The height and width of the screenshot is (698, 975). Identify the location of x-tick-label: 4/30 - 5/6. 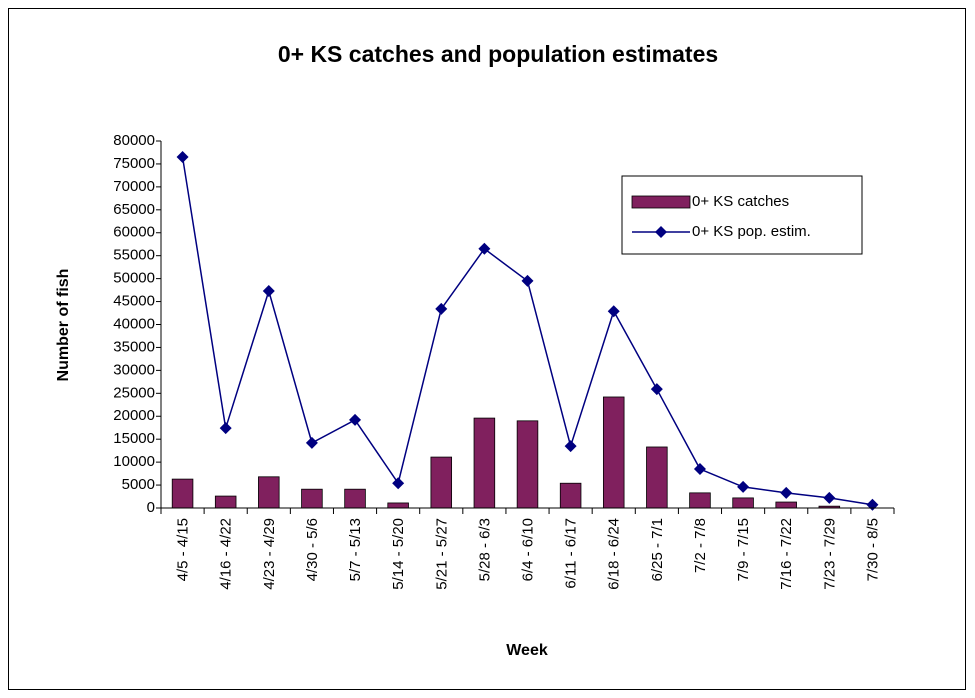
(312, 549).